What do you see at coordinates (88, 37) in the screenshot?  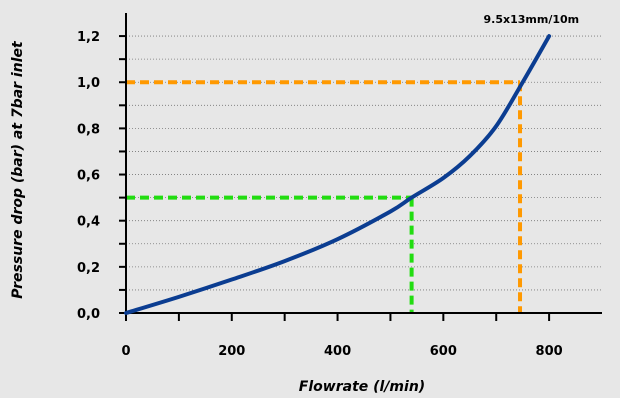 I see `y-tick-label: 1,2` at bounding box center [88, 37].